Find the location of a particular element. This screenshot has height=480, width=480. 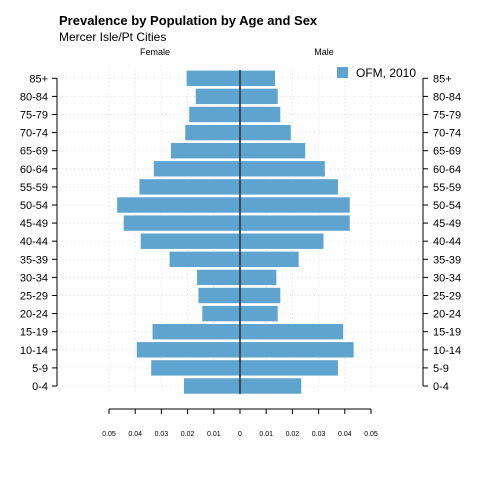

left-age-label: 25-29 is located at coordinates (34, 297).